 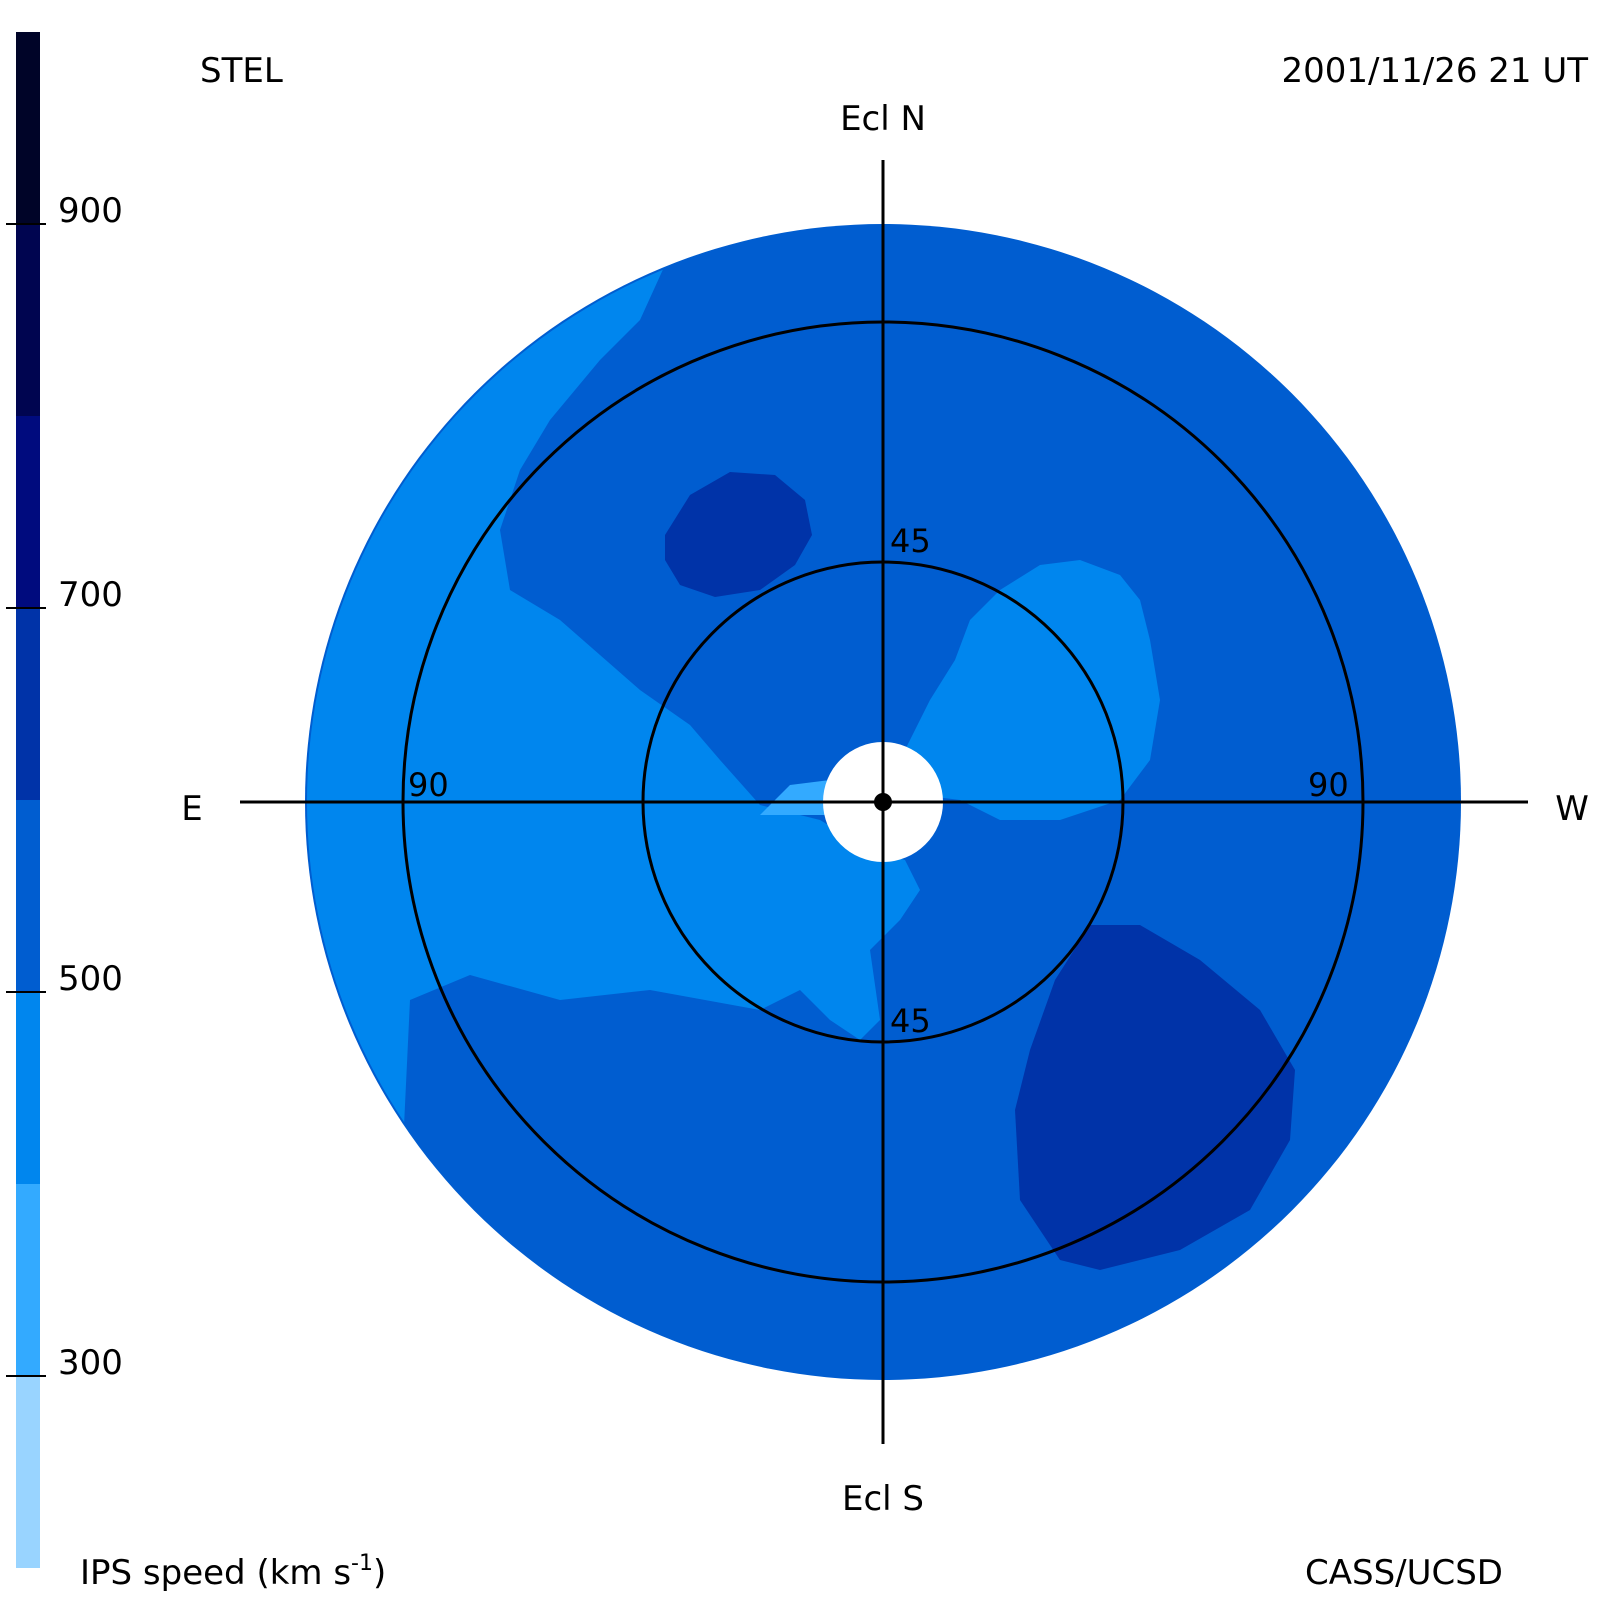 What do you see at coordinates (64, 800) in the screenshot?
I see `speed-colorbar: 300 500 700 900` at bounding box center [64, 800].